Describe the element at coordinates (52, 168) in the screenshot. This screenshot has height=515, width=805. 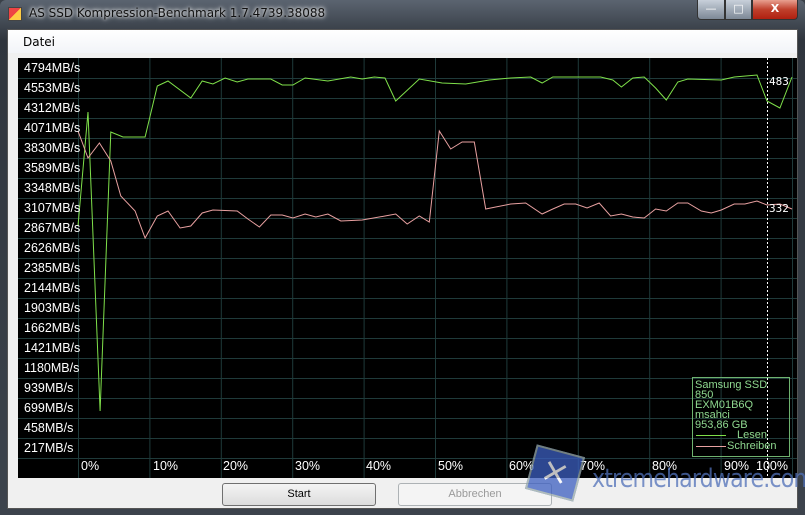
I see `y-tick-label: 3589MB/s` at that location.